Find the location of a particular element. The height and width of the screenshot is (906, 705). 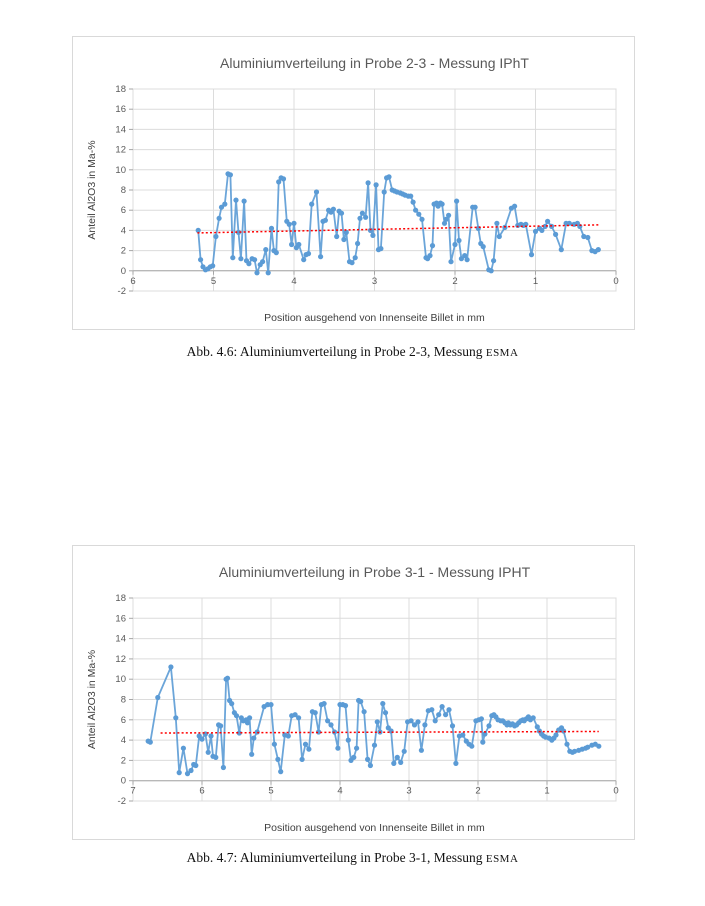

y-axis-label: Anteil Al2O3 in Ma-% is located at coordinates (92, 699).